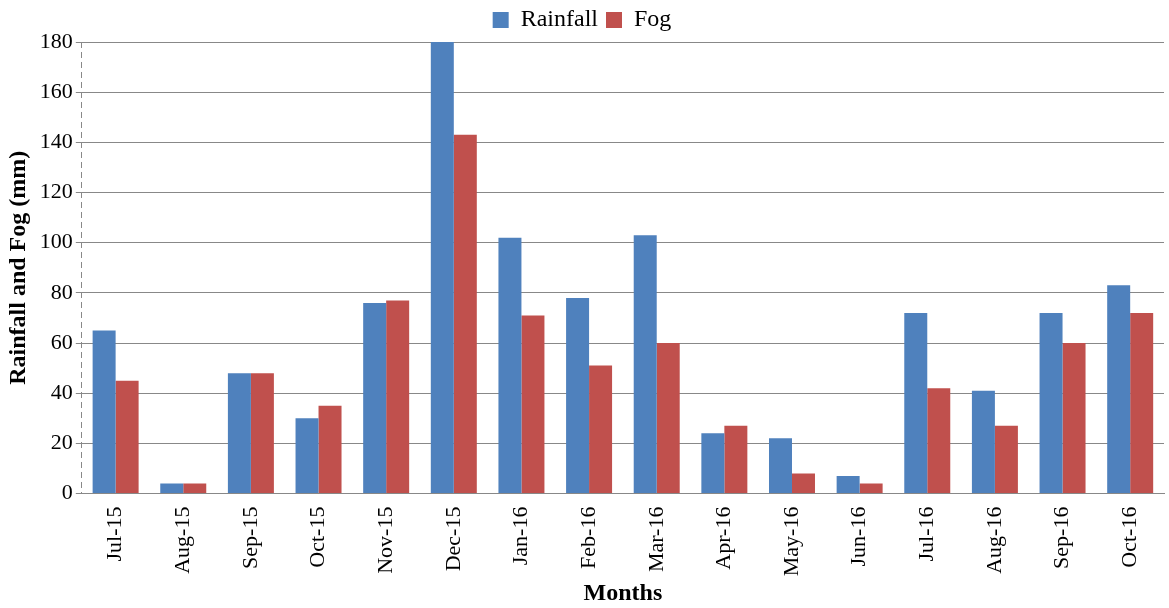 This screenshot has height=608, width=1169. Describe the element at coordinates (56, 191) in the screenshot. I see `y-tick-label: 120` at that location.